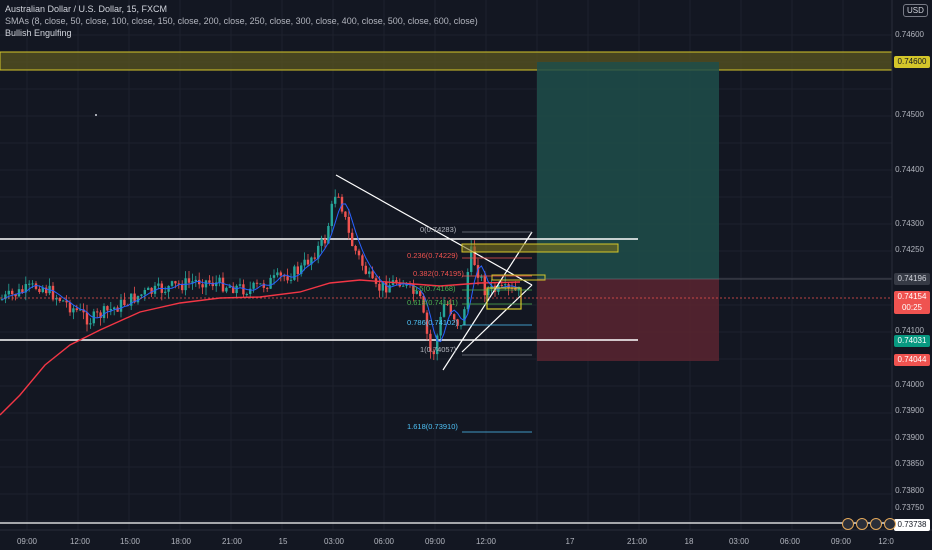 This screenshot has width=932, height=550. Describe the element at coordinates (130, 541) in the screenshot. I see `time-label: 15:00` at that location.